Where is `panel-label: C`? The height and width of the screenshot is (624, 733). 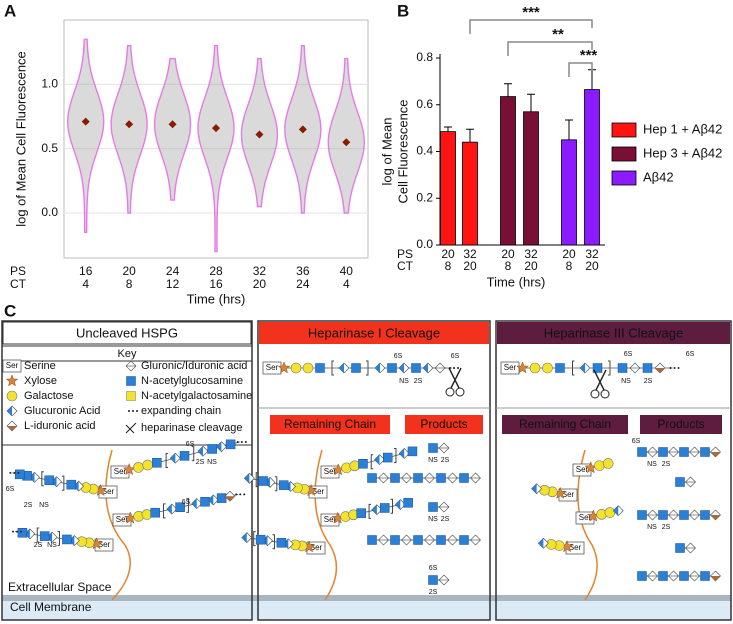
panel-label: C is located at coordinates (10, 310).